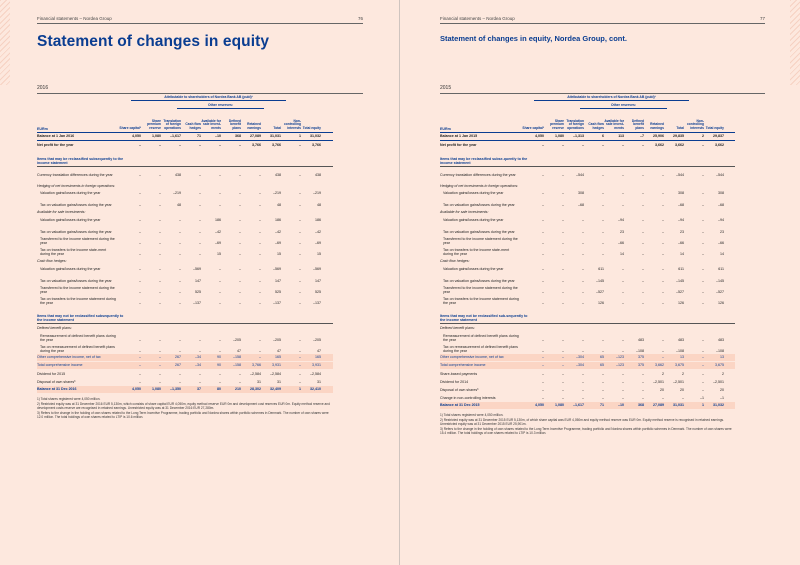  Describe the element at coordinates (680, 128) in the screenshot. I see `column-header: Total` at that location.